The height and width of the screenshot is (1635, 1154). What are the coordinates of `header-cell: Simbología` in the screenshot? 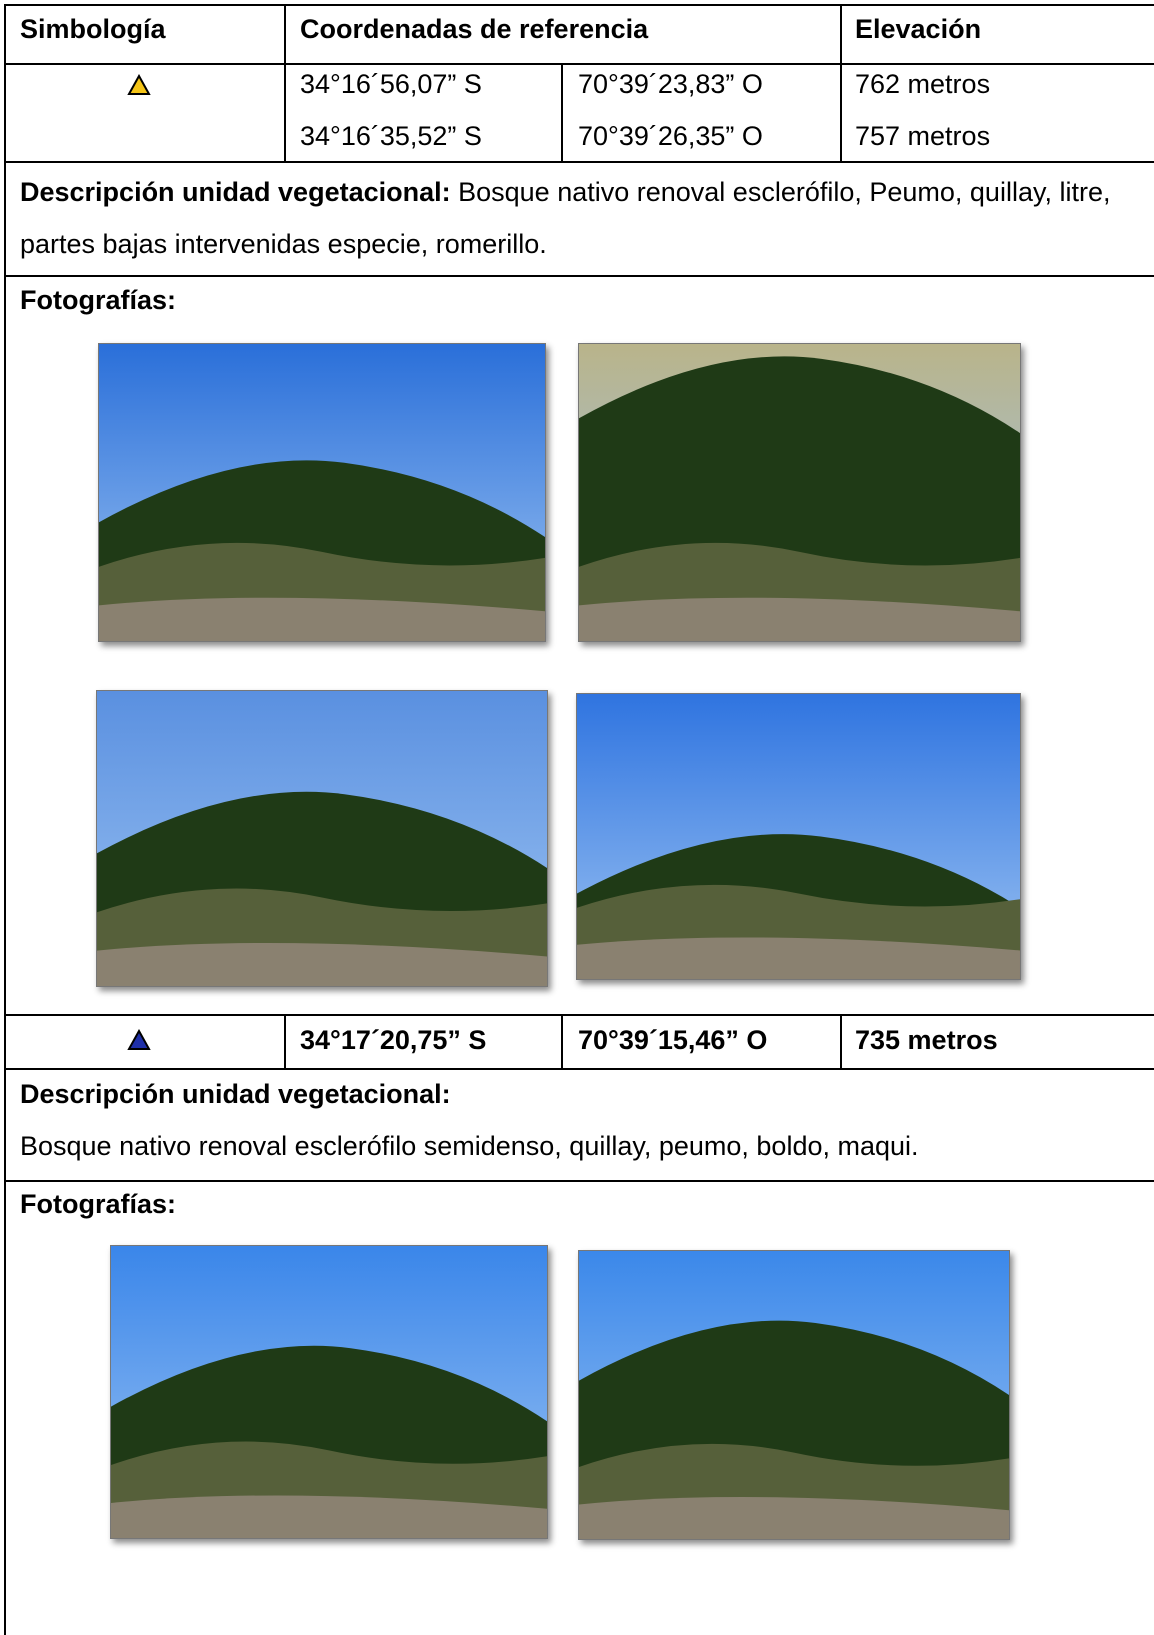 It's located at (93, 29).